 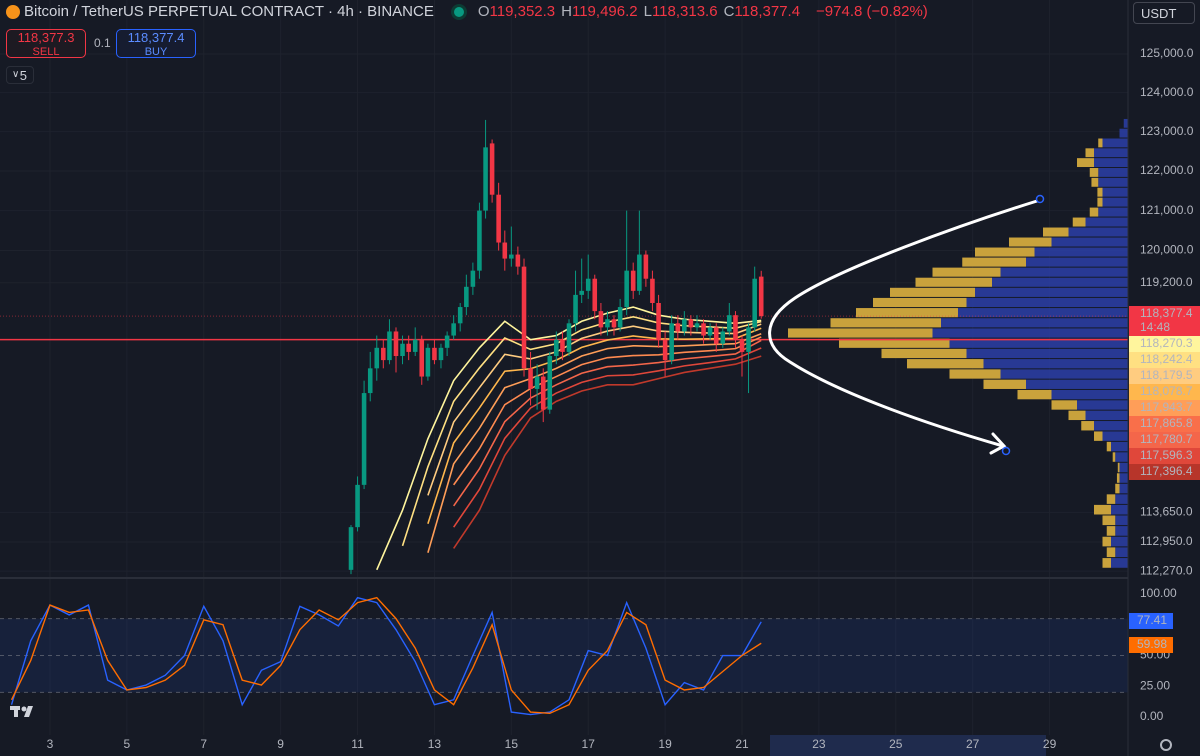 I want to click on ohlc-value: 119,352.3, so click(x=522, y=11).